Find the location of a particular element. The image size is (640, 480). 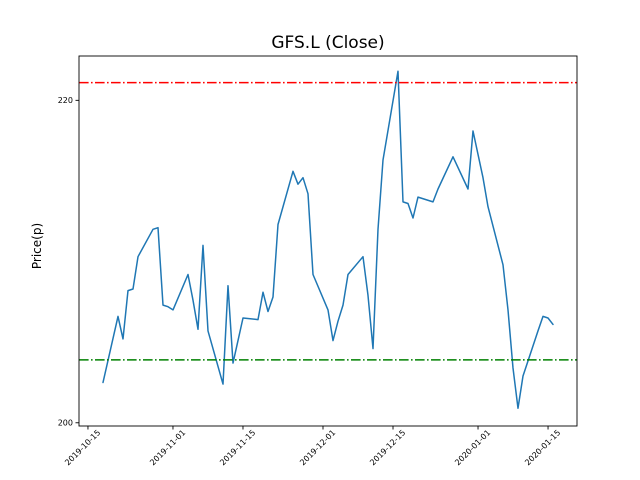

x-tick-label: 2020-01-15 is located at coordinates (542, 447).